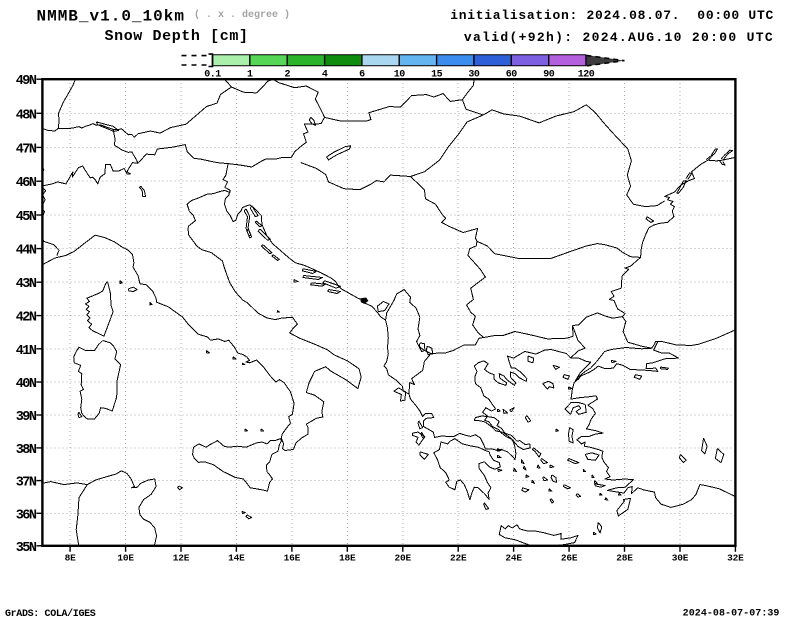  What do you see at coordinates (569, 557) in the screenshot?
I see `svg-text: 26E` at bounding box center [569, 557].